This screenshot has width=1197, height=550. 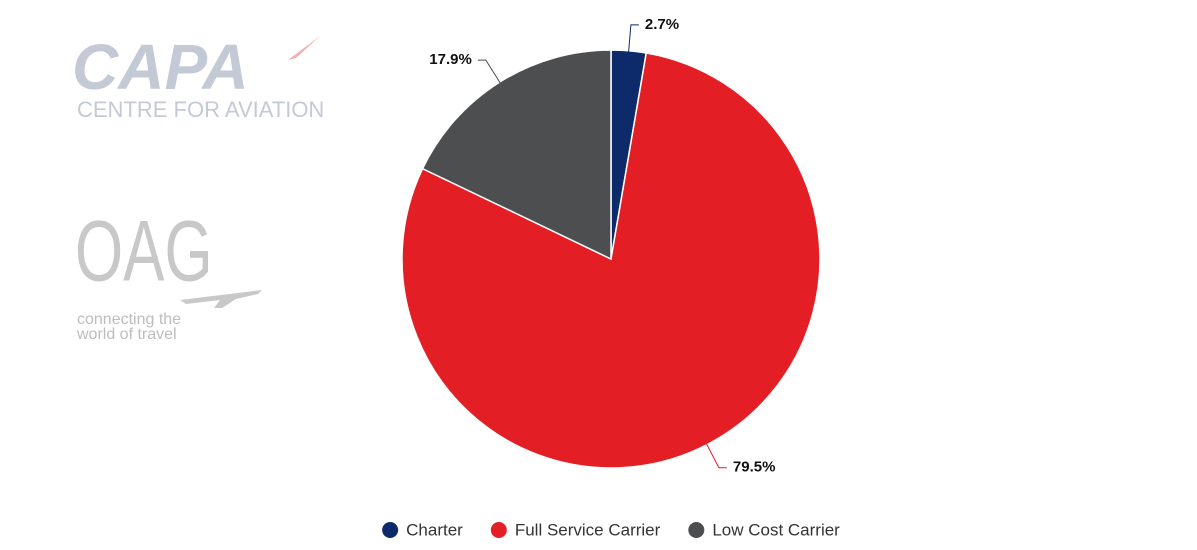 What do you see at coordinates (221, 299) in the screenshot?
I see `logo-plane` at bounding box center [221, 299].